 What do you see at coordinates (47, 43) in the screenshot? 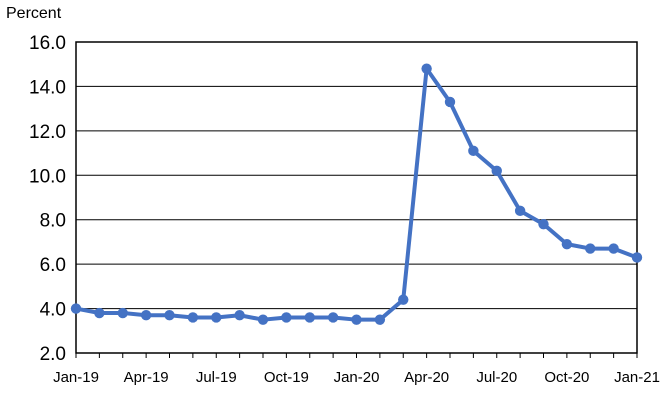
I see `y-tick-label: 16.0` at bounding box center [47, 43].